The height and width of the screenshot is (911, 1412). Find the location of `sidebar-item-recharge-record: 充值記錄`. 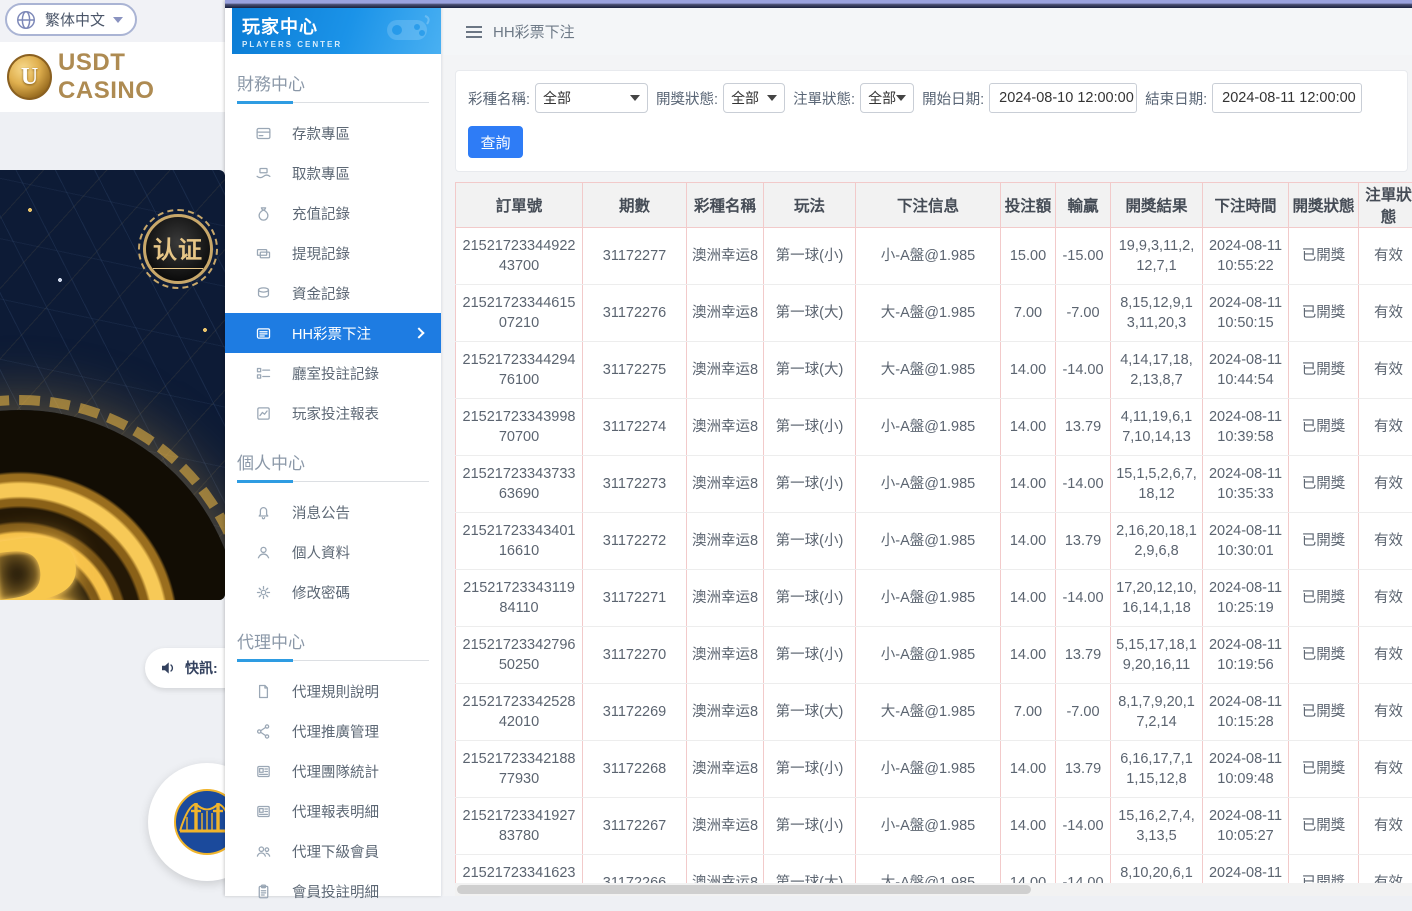

sidebar-item-recharge-record: 充值記錄 is located at coordinates (333, 213).